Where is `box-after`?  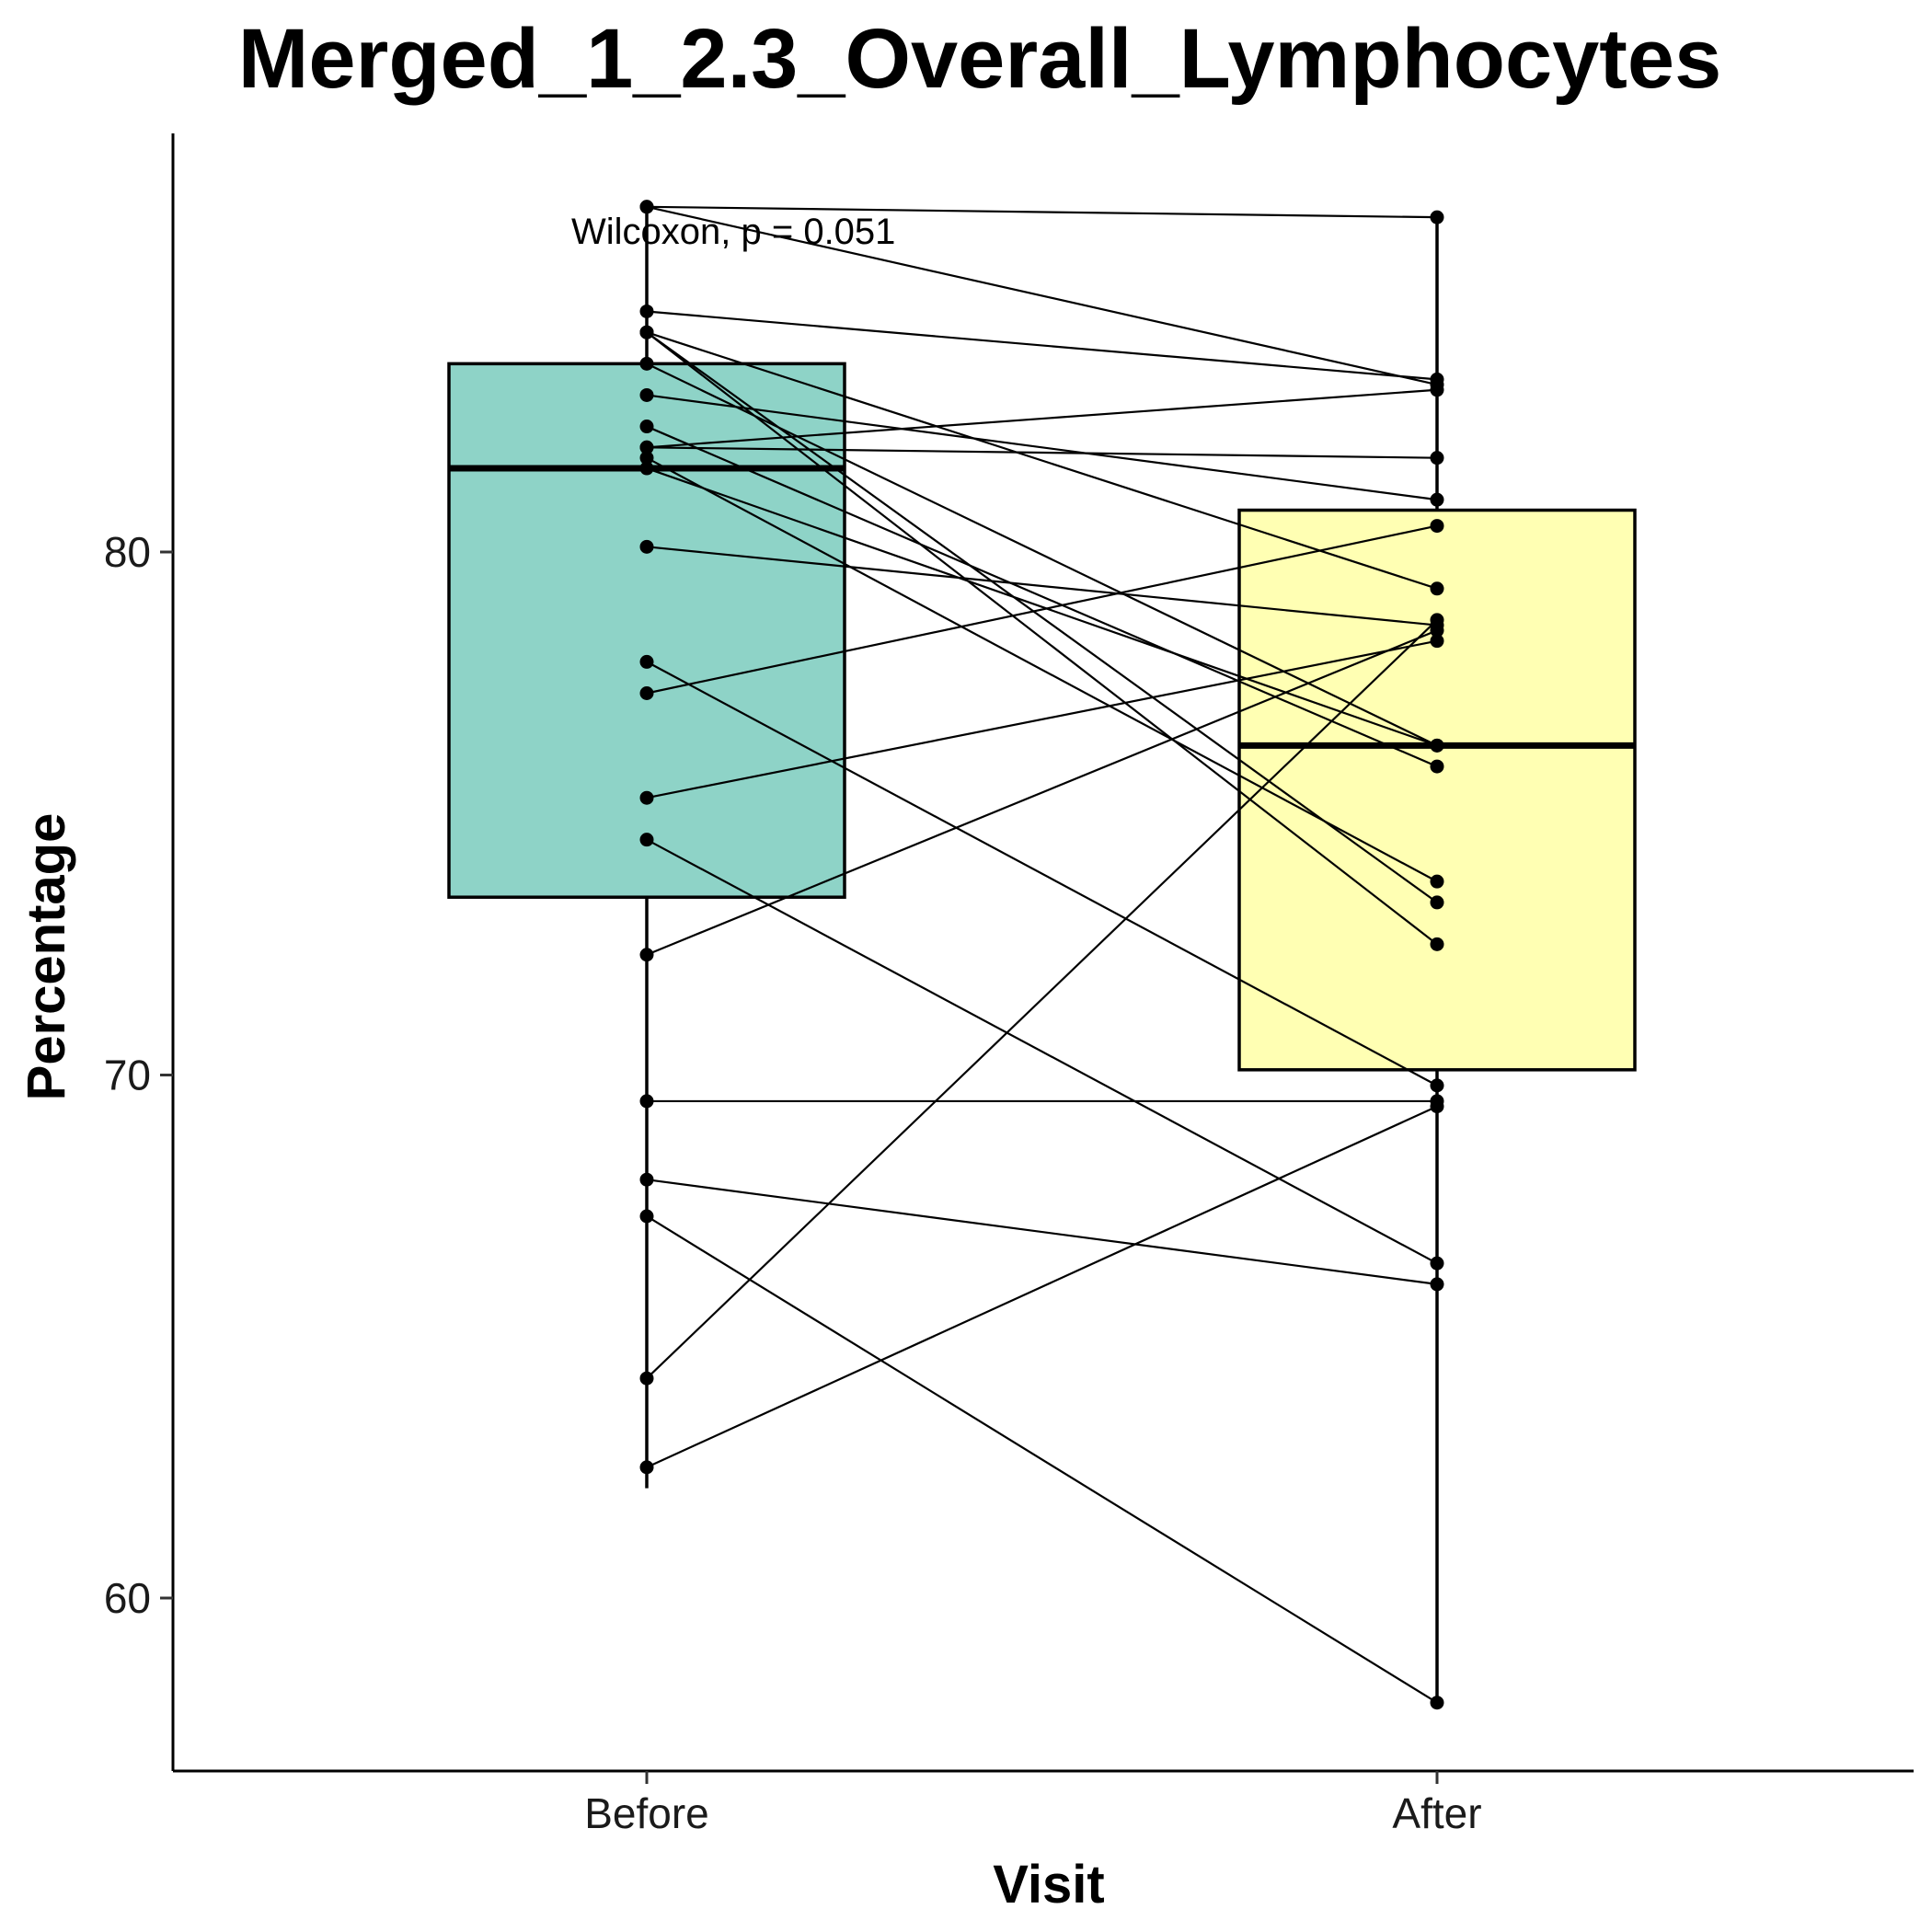
box-after is located at coordinates (1437, 790).